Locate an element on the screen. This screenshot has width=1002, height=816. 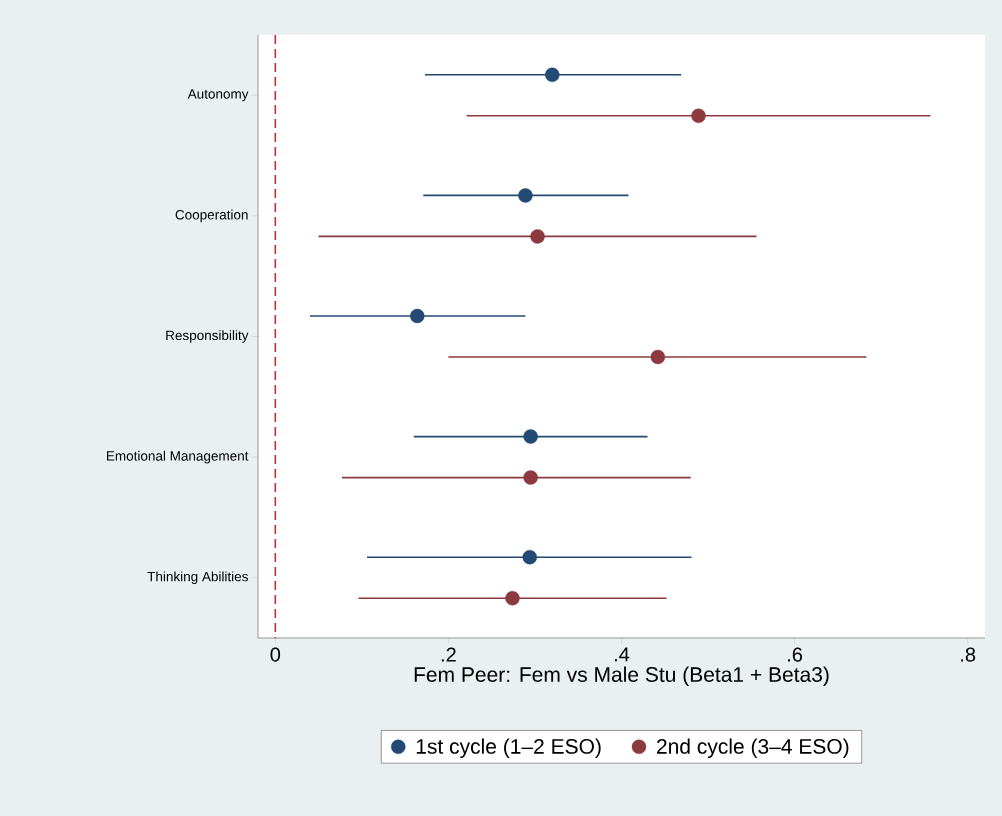
x-tick-label: 0 is located at coordinates (275, 654).